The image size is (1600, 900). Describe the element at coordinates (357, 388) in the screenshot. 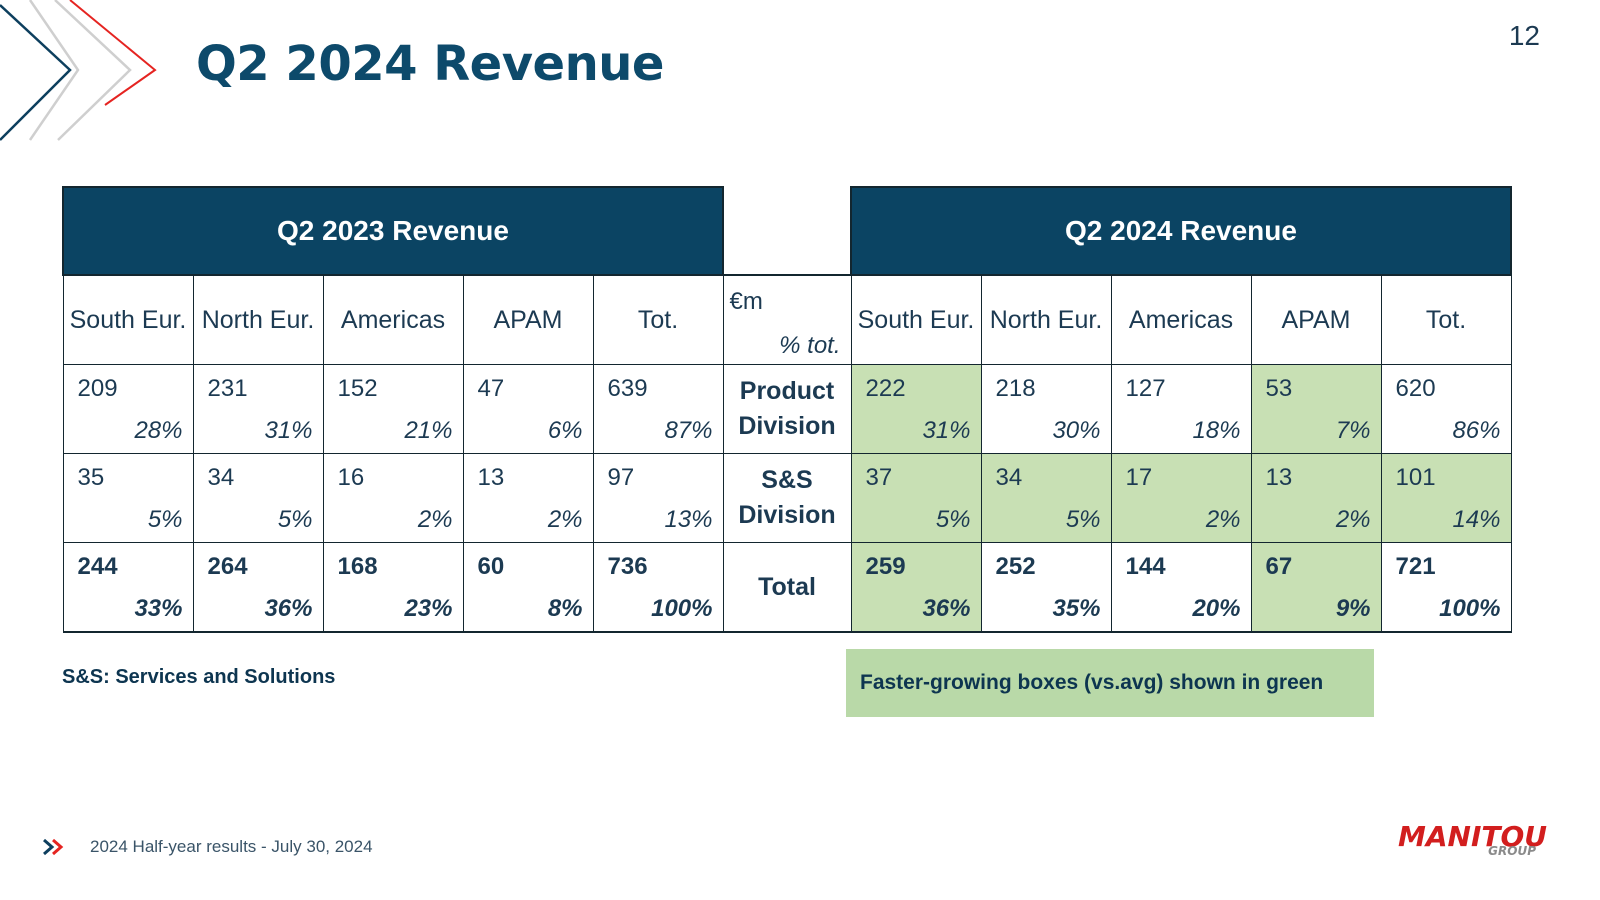

I see `cell-value: 152` at that location.